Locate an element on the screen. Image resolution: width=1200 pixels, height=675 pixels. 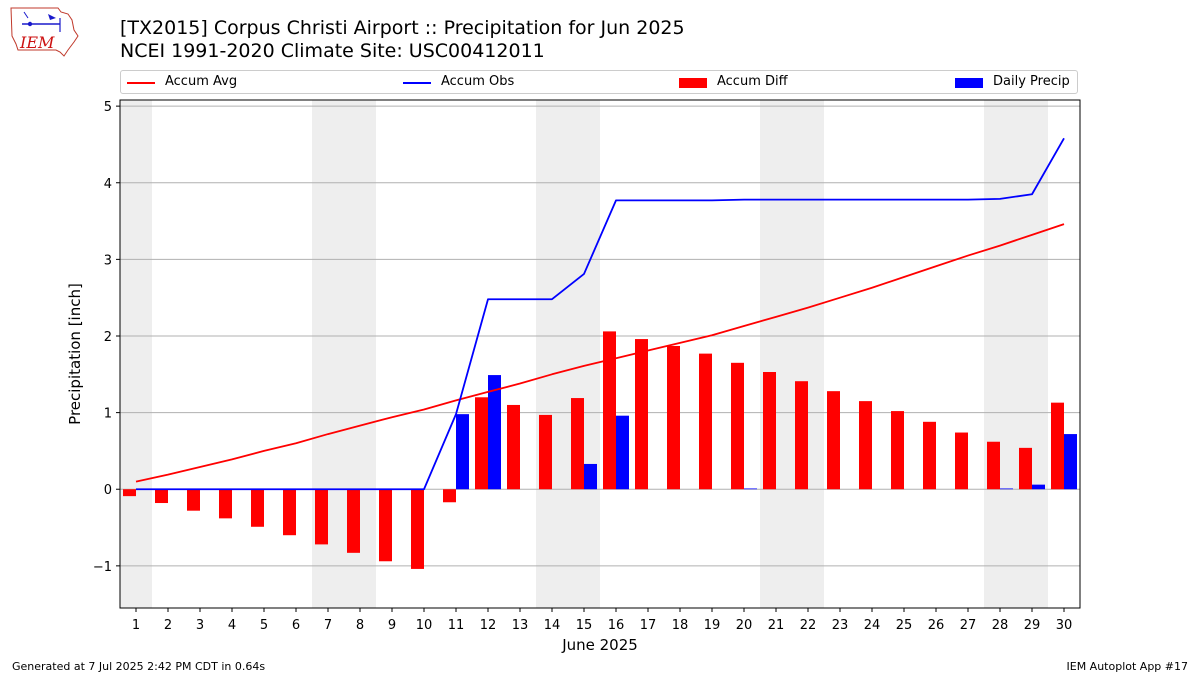
x-tick-label: 6 is located at coordinates (296, 625).